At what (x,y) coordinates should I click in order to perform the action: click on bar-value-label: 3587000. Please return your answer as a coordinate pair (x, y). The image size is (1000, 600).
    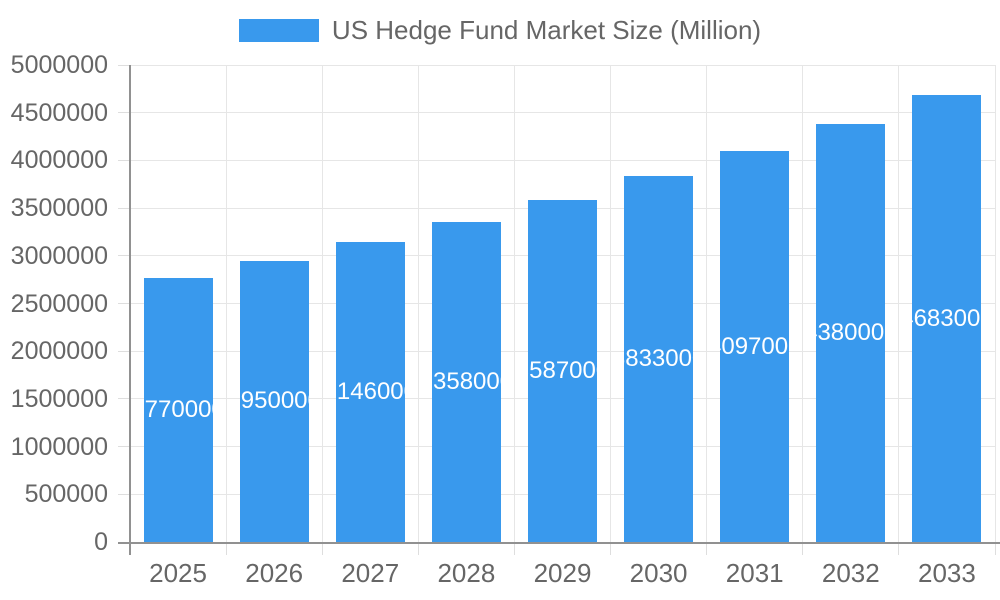
    Looking at the image, I should click on (562, 370).